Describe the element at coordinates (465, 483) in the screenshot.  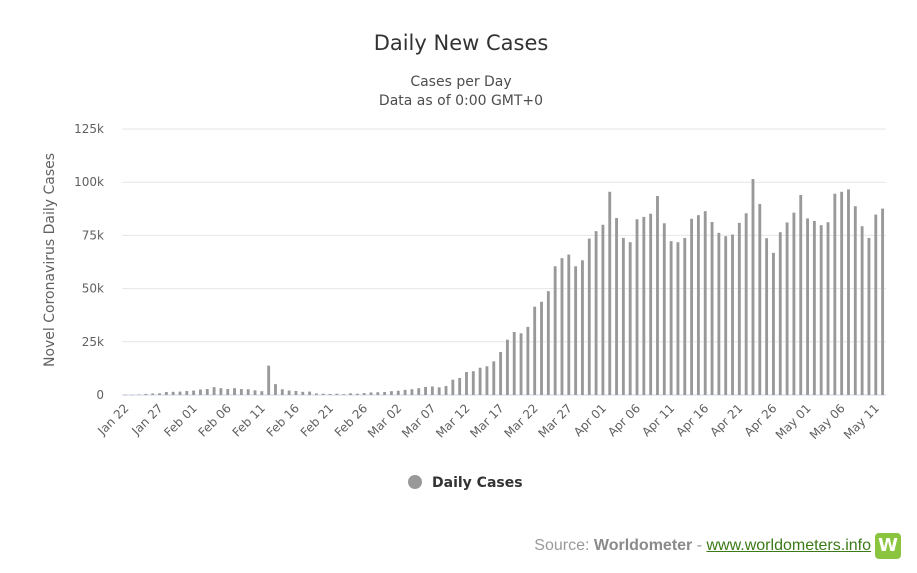
I see `legend-item-daily-cases: Daily Cases` at that location.